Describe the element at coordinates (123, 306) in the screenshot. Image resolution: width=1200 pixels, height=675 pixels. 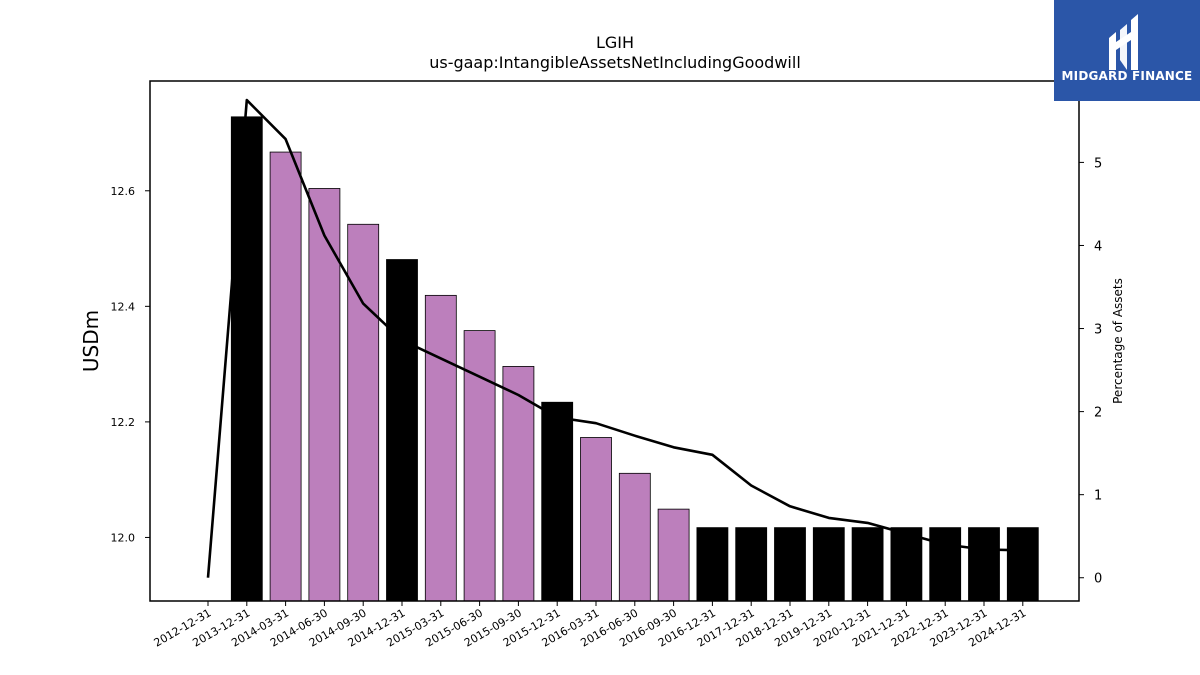
I see `y-tick-label: 12.4` at that location.